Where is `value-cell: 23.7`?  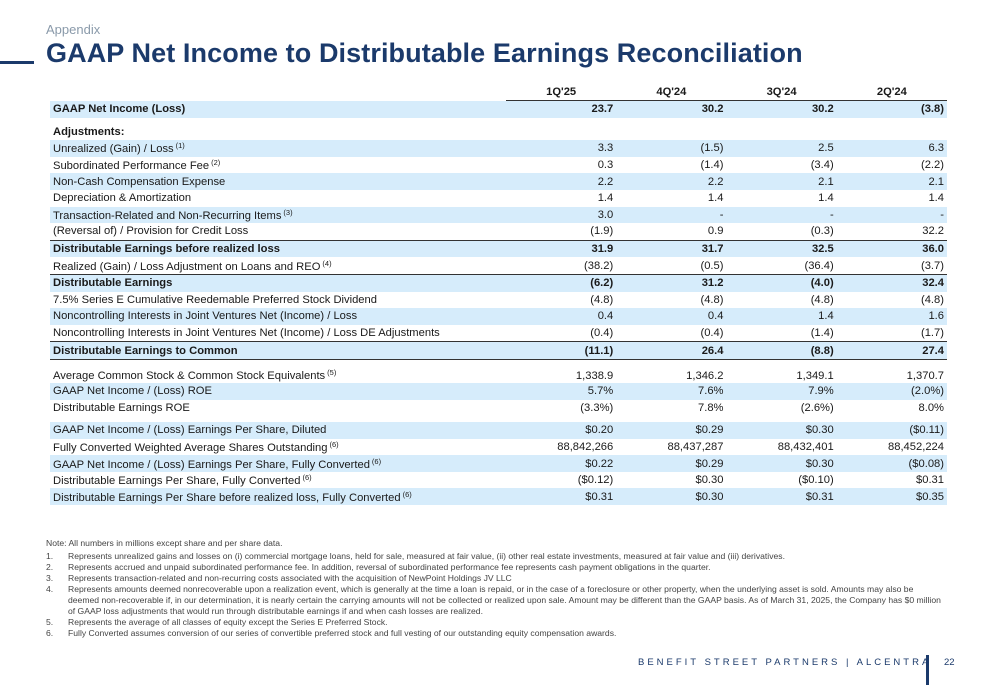 value-cell: 23.7 is located at coordinates (561, 109).